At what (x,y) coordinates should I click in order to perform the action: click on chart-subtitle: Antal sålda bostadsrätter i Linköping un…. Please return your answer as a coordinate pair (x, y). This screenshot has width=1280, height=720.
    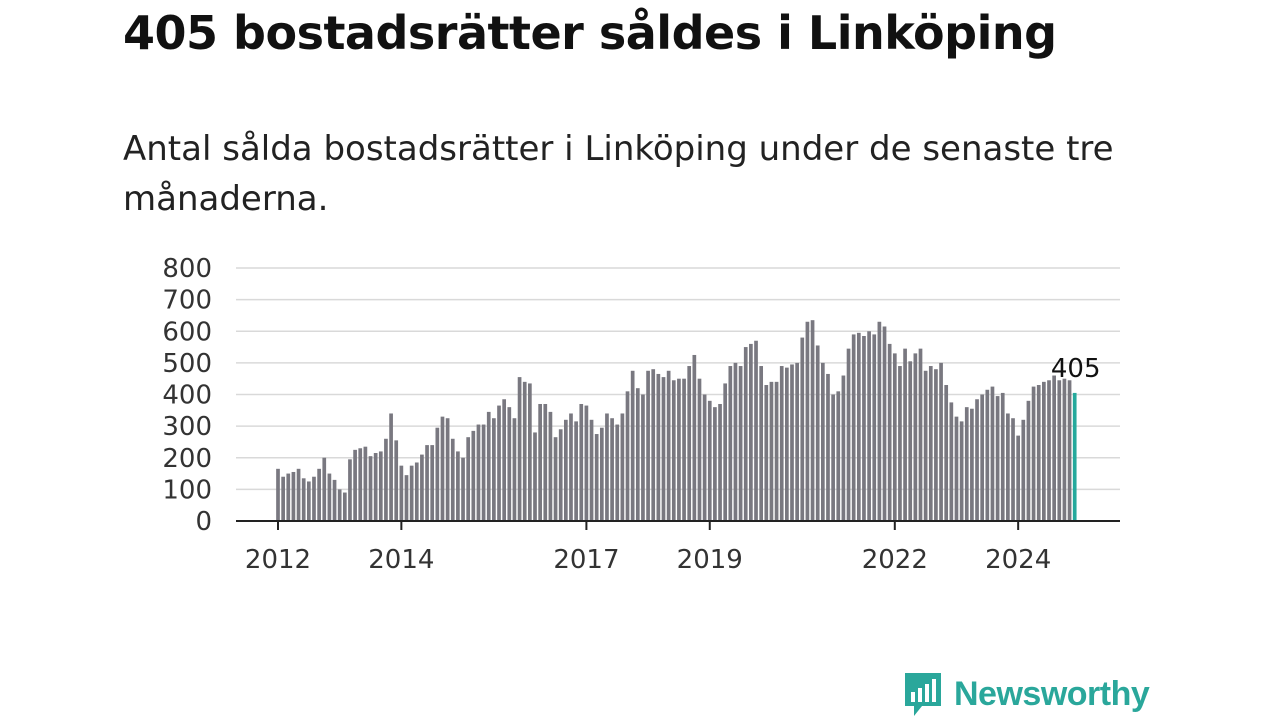
    Looking at the image, I should click on (618, 174).